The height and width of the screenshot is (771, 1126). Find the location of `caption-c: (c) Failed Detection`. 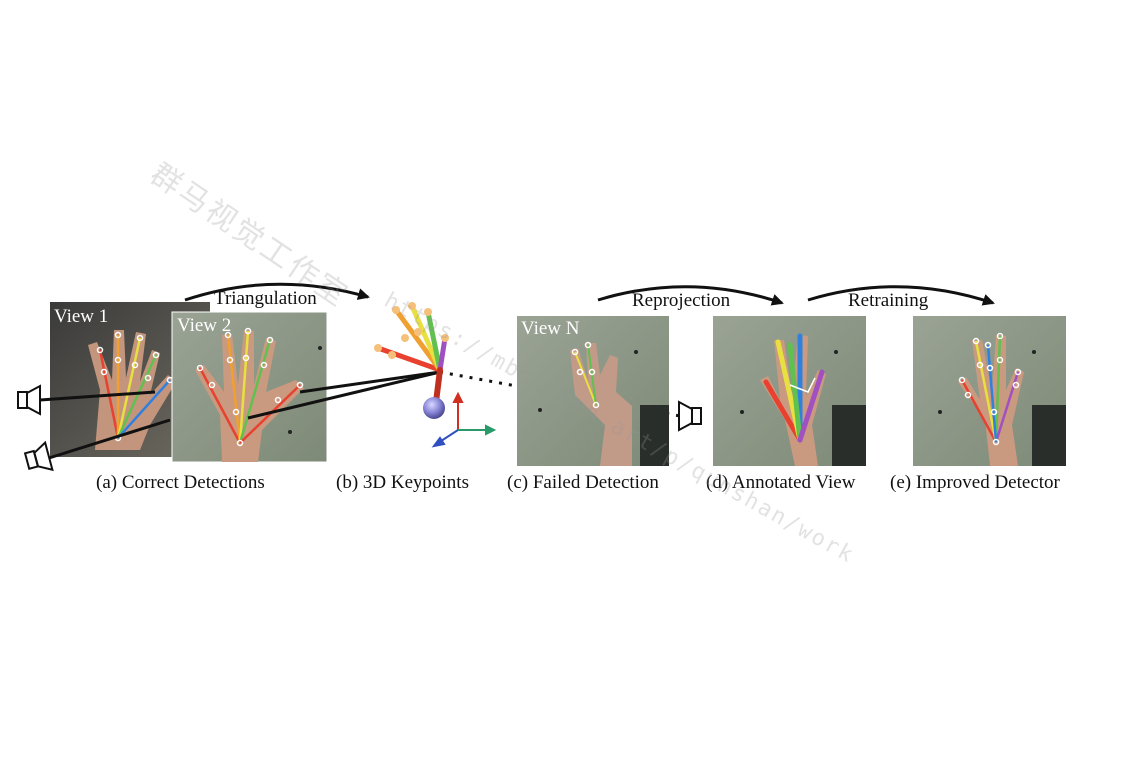

caption-c: (c) Failed Detection is located at coordinates (583, 482).